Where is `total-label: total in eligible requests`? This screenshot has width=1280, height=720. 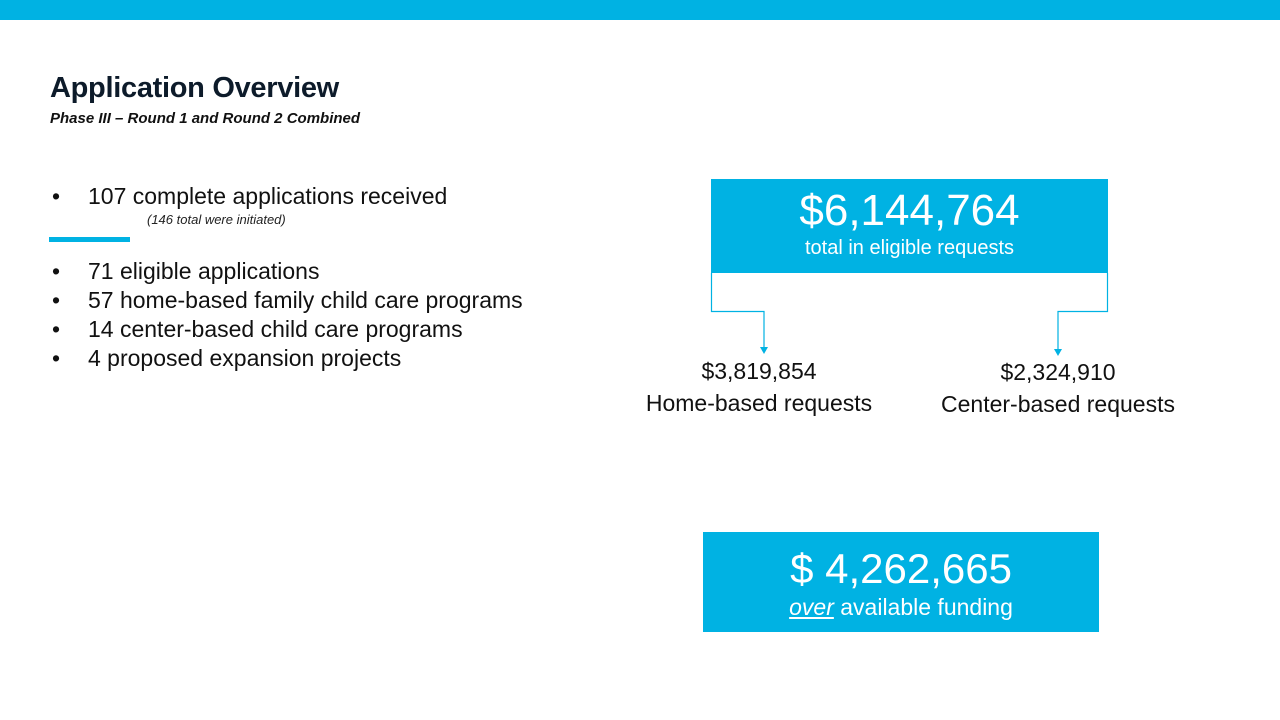 total-label: total in eligible requests is located at coordinates (909, 248).